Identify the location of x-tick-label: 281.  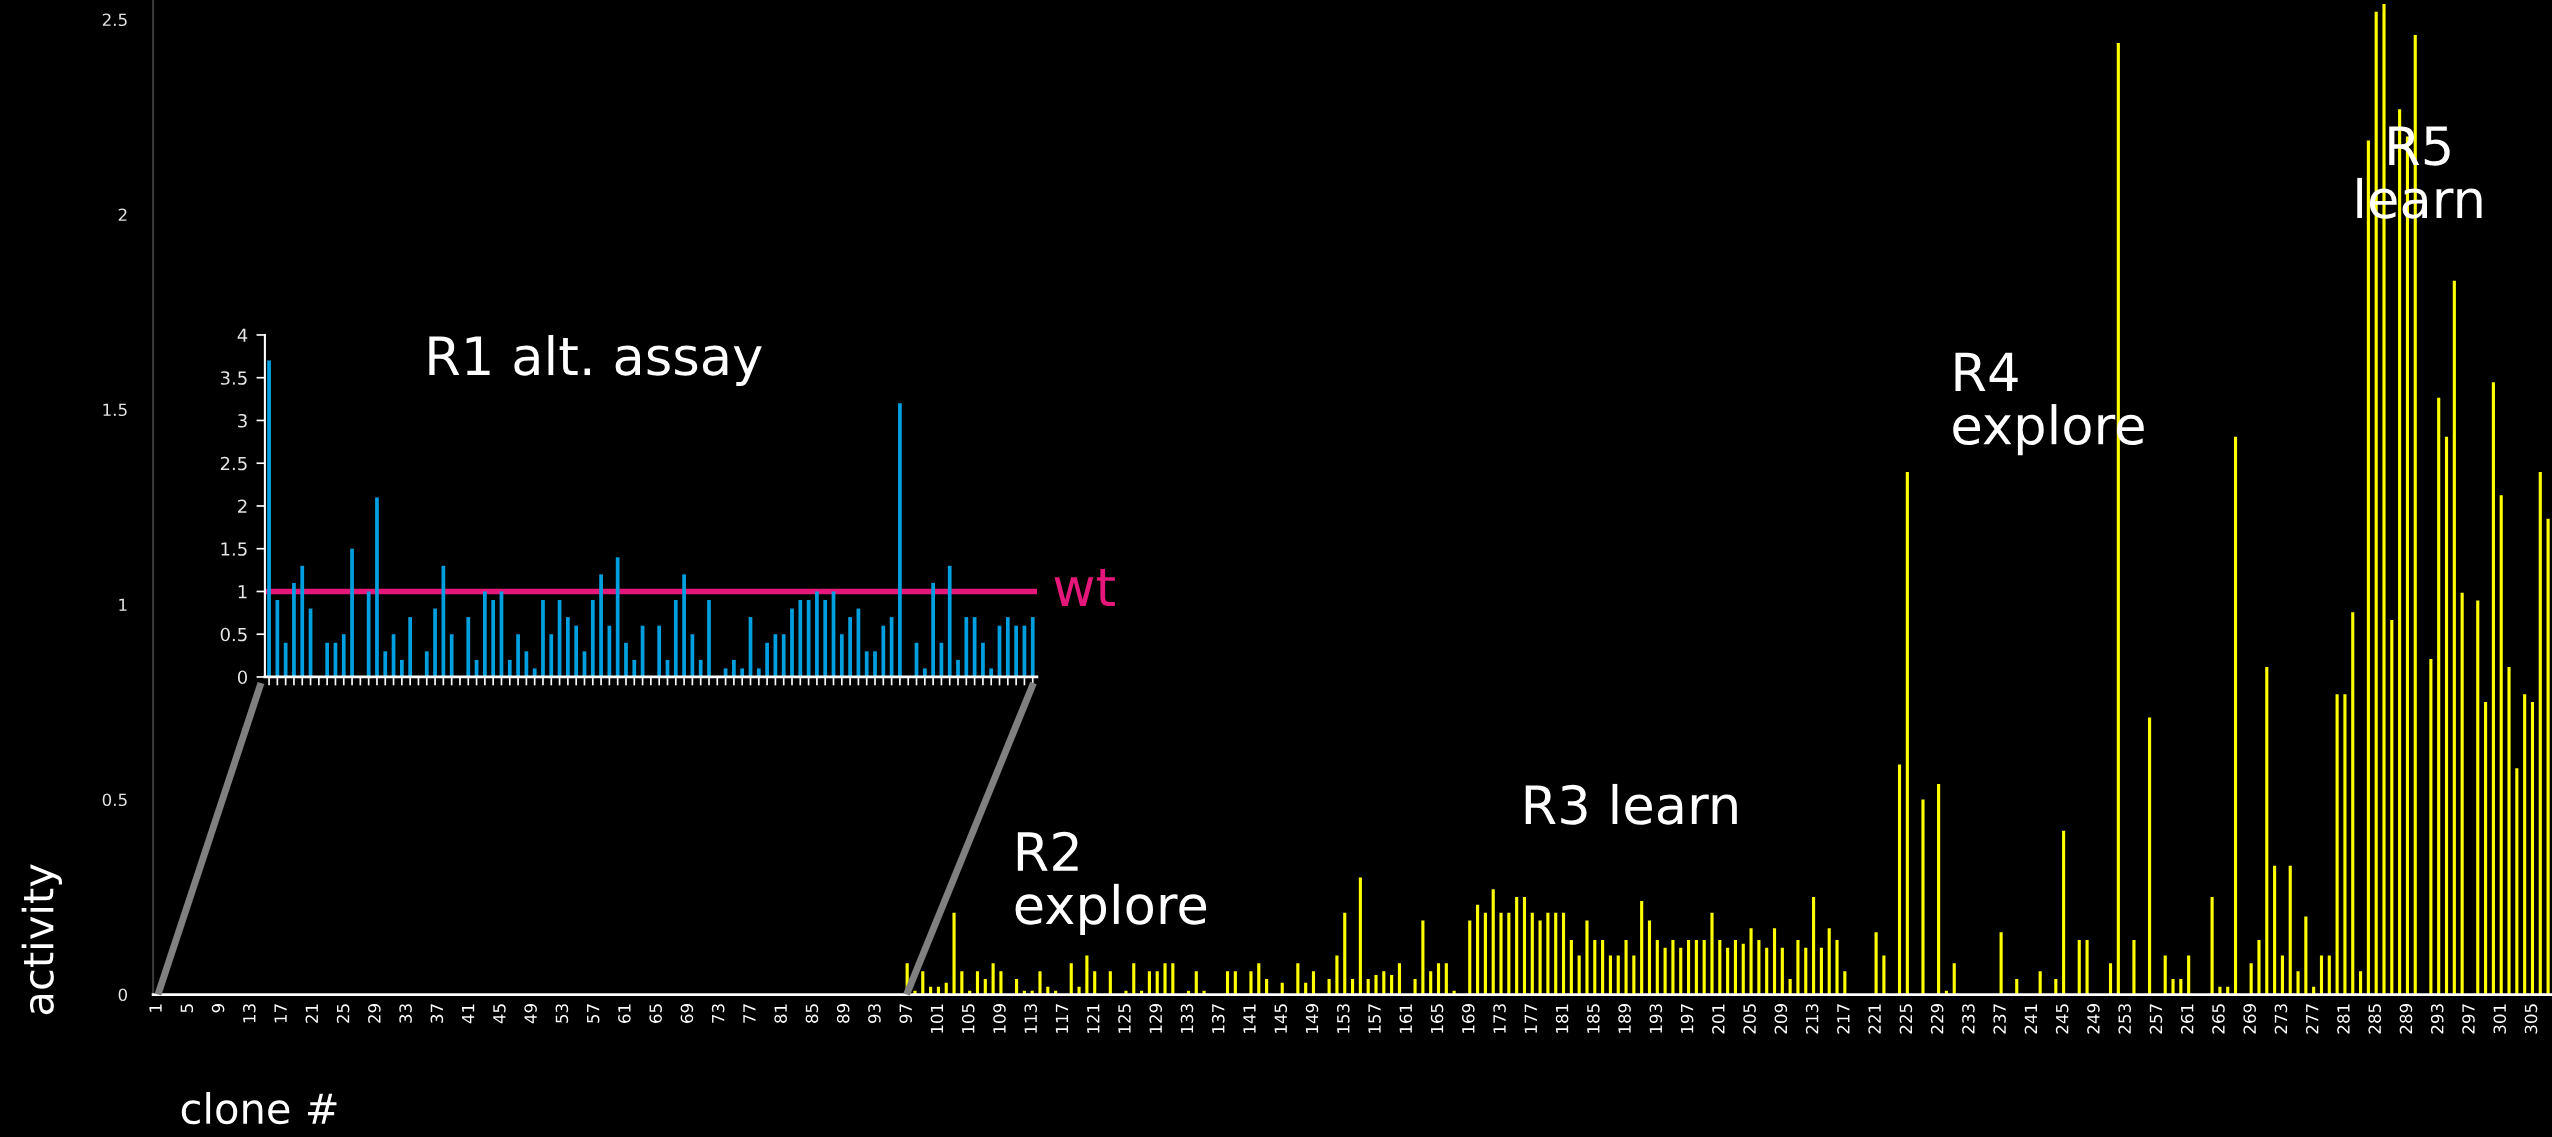
(2343, 1019).